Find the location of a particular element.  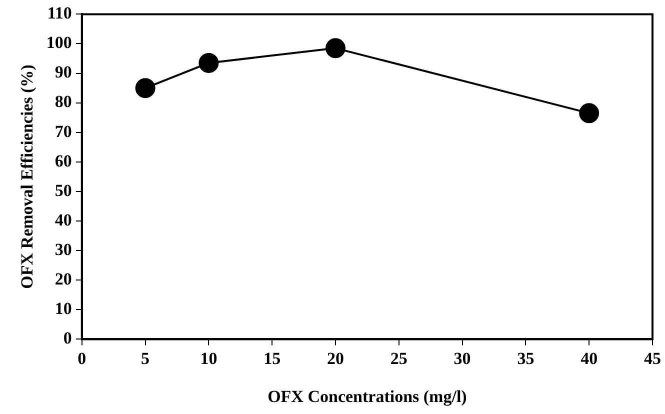

x-tick-label: 5 is located at coordinates (145, 358).